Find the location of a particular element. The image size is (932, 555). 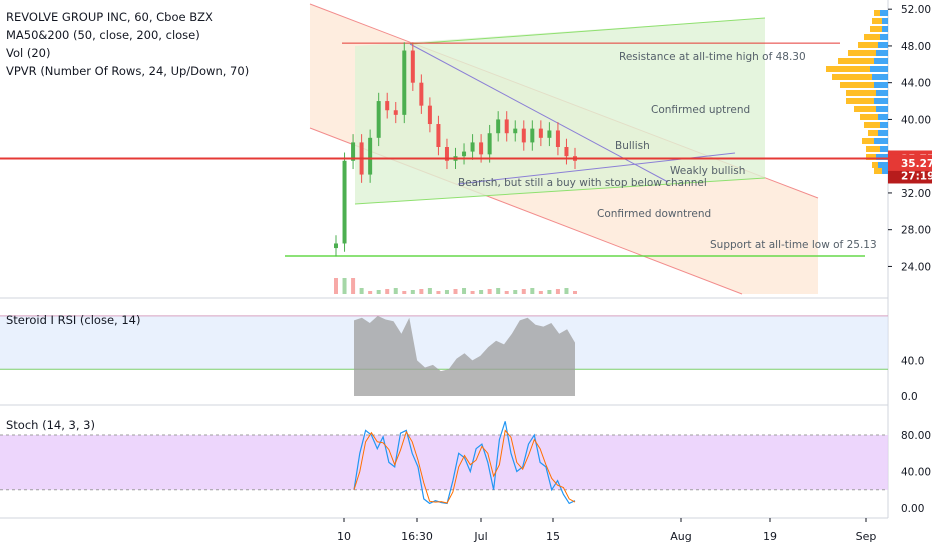

y-tick-label: 48.00 is located at coordinates (916, 47).